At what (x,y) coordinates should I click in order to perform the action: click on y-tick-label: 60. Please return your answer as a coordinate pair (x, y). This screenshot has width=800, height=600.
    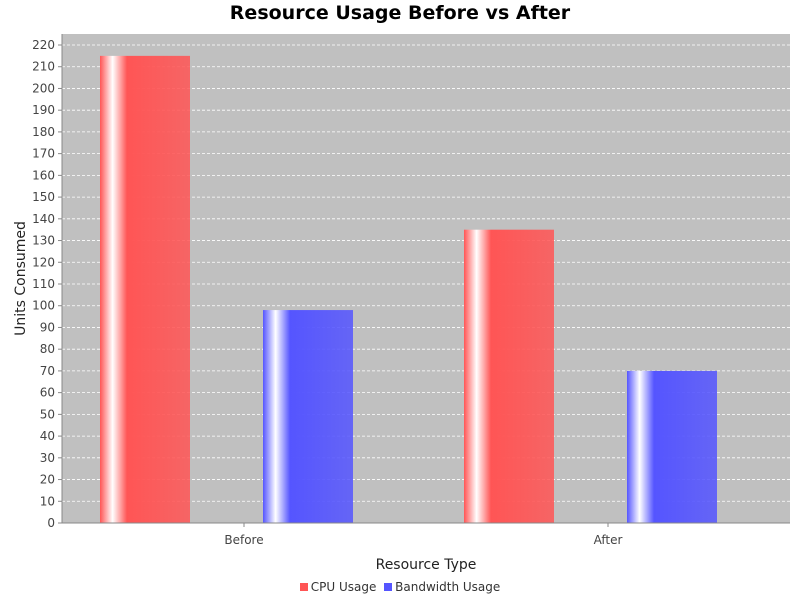
    Looking at the image, I should click on (47, 393).